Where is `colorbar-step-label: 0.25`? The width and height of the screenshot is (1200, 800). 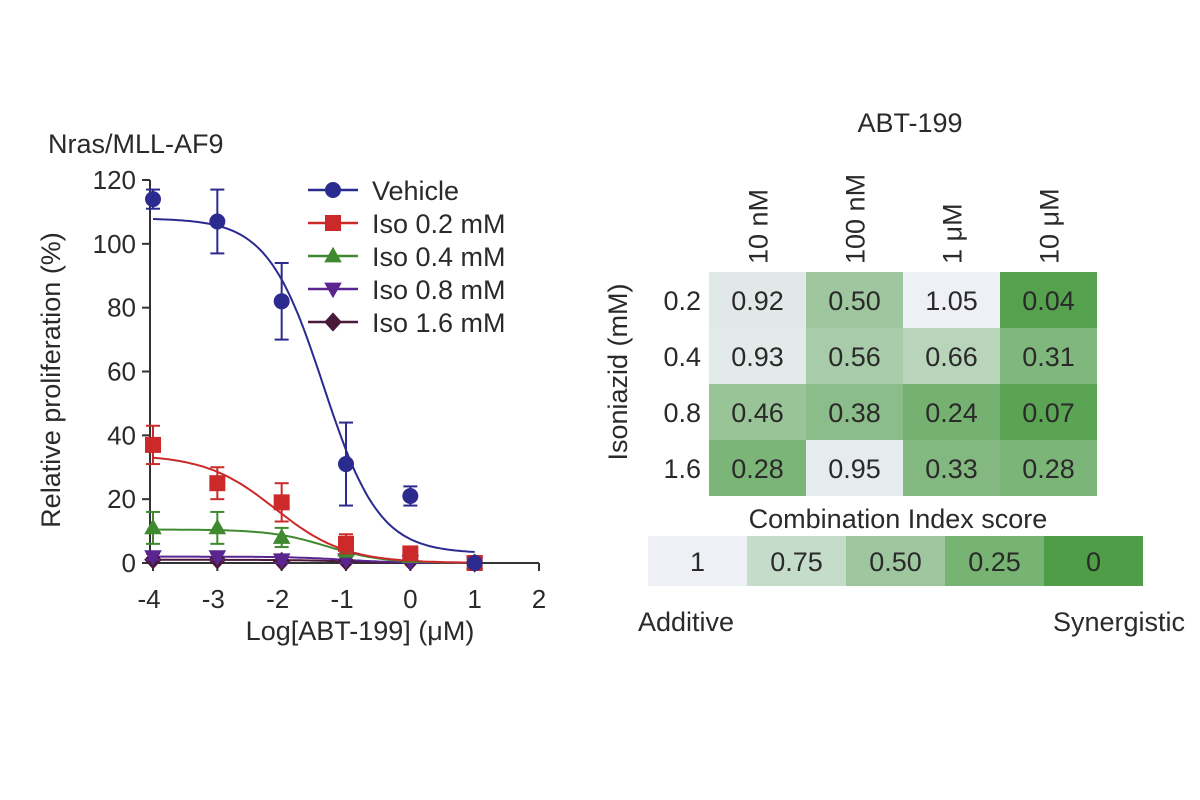
colorbar-step-label: 0.25 is located at coordinates (994, 562).